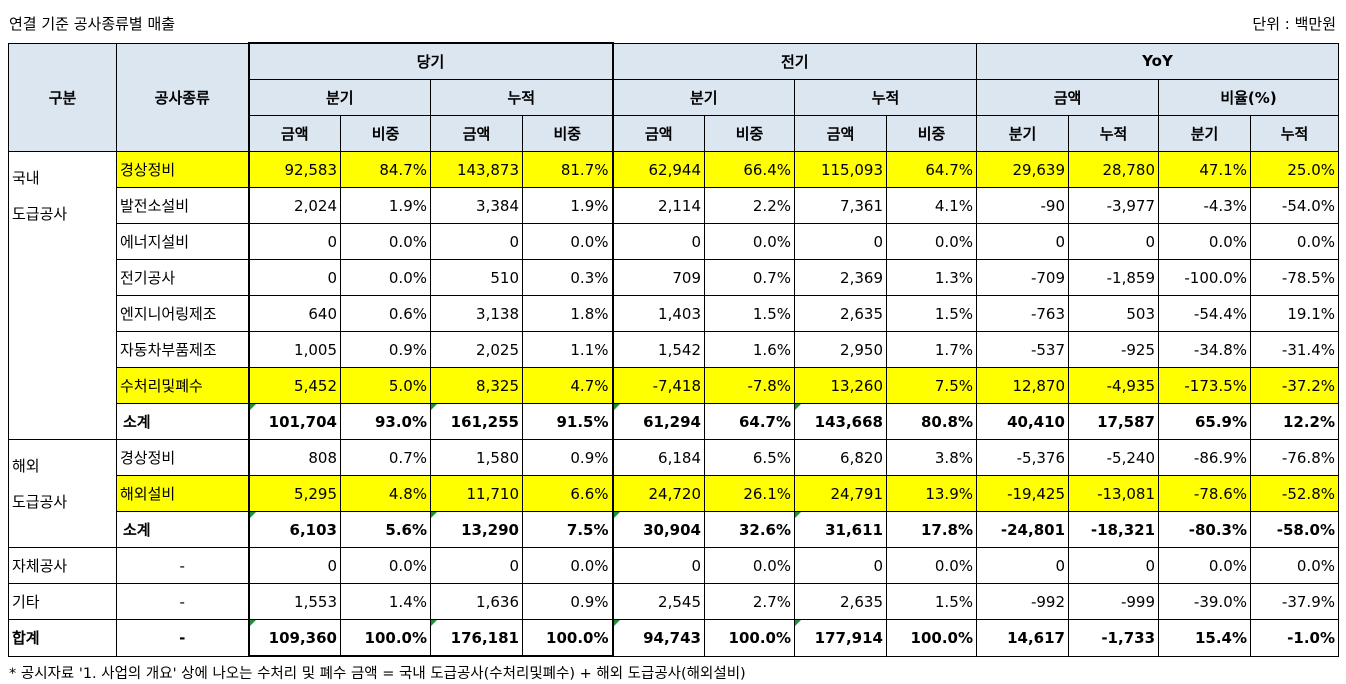  I want to click on group-label: 기타, so click(62, 601).